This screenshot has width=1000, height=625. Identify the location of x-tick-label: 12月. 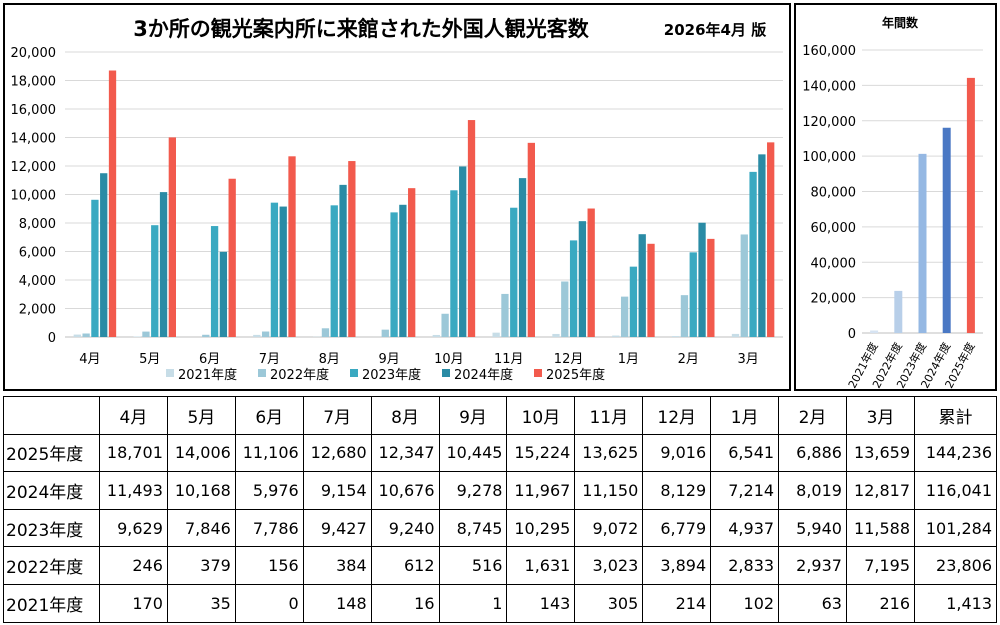
(569, 359).